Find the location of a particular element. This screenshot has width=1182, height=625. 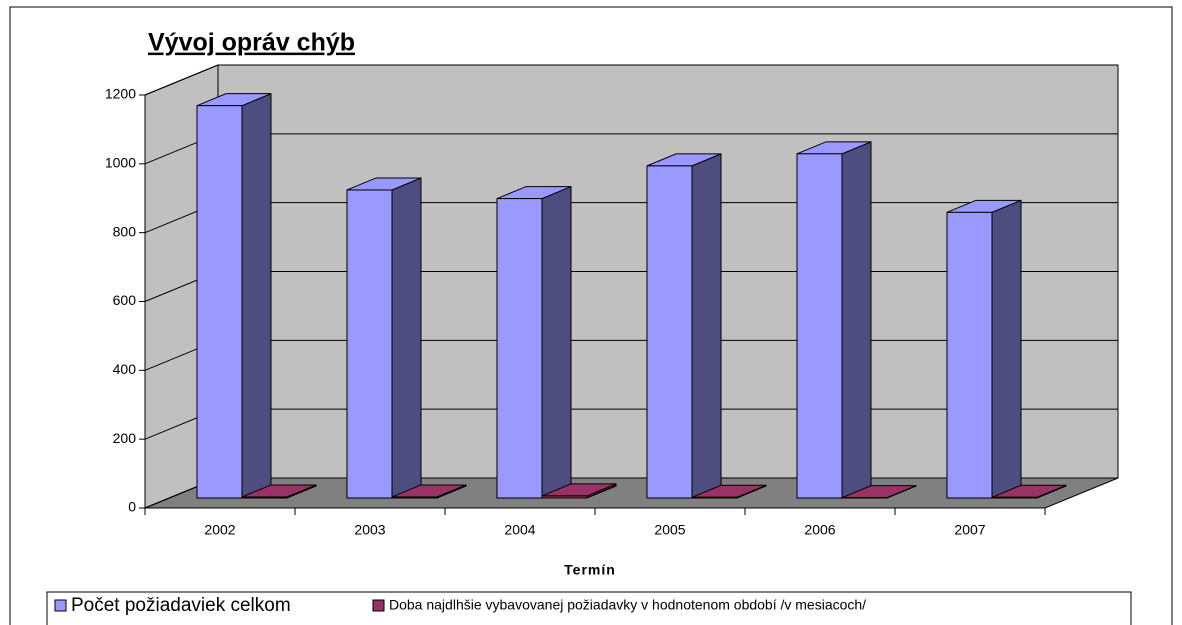

grid-line is located at coordinates (631, 80).